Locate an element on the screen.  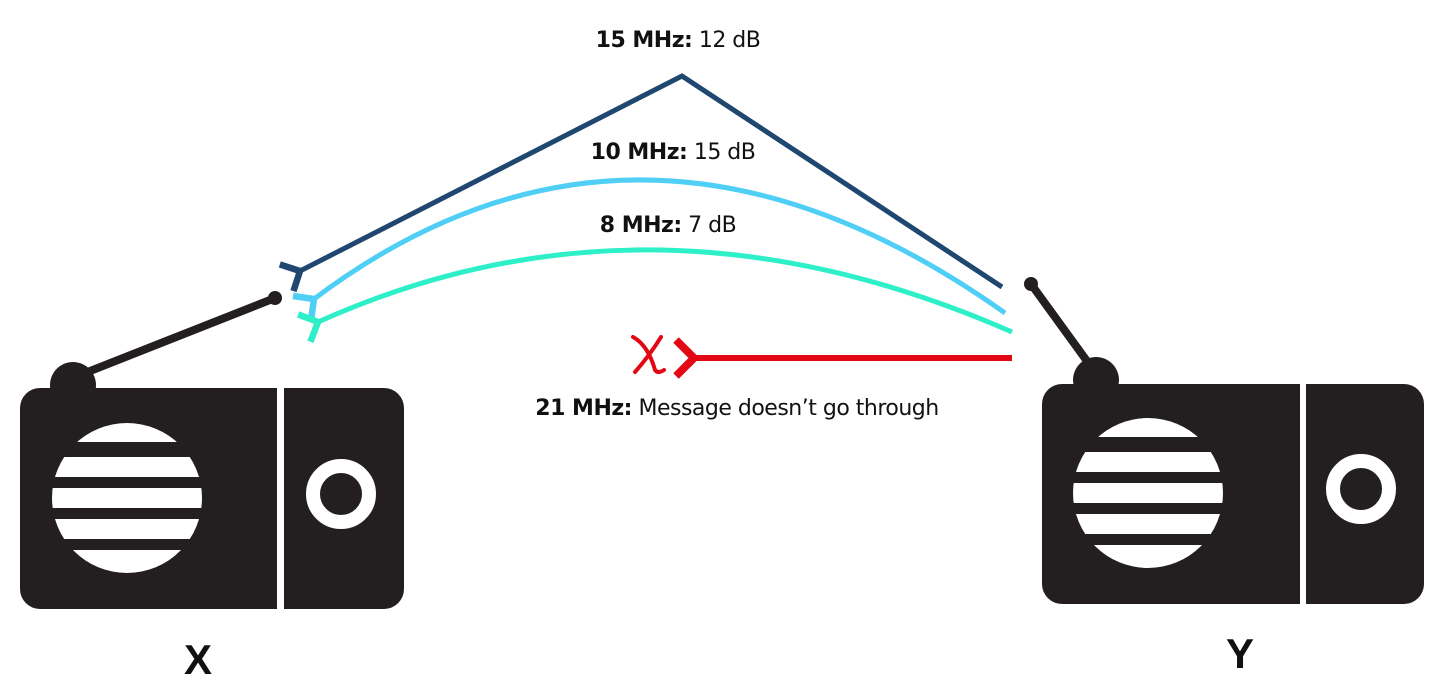
radio-x-icon is located at coordinates (212, 450).